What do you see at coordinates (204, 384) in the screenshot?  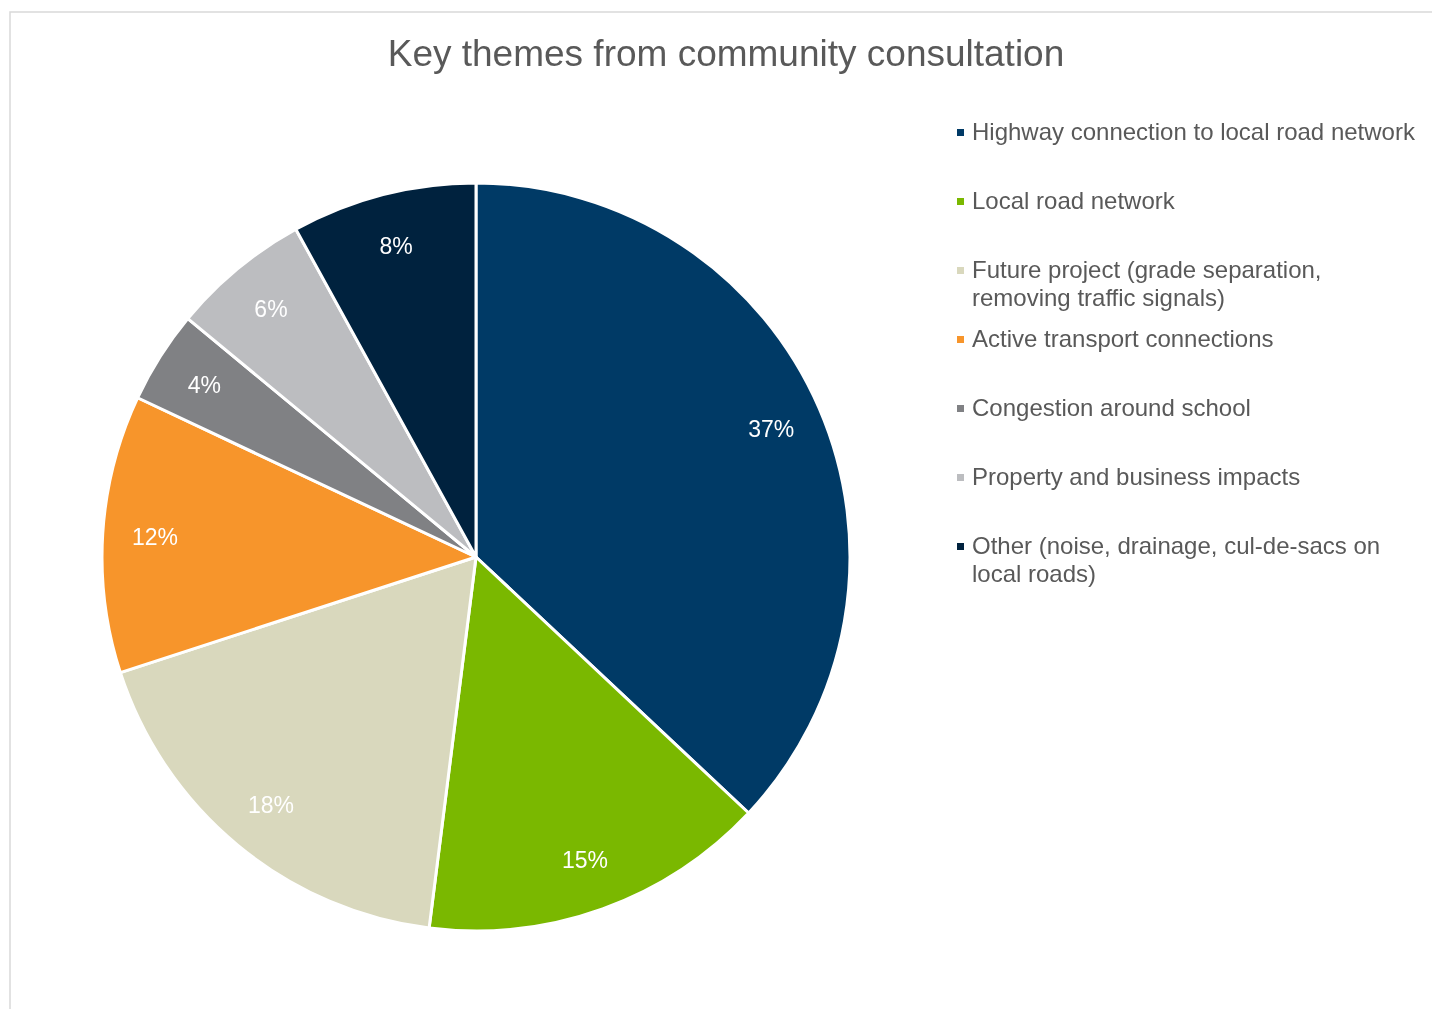 I see `data-label: 4%` at bounding box center [204, 384].